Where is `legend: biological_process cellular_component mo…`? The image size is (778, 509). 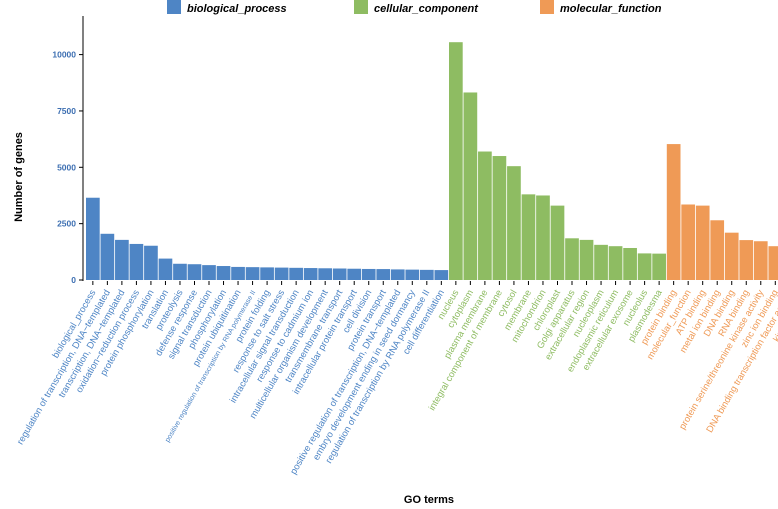 legend: biological_process cellular_component mo… is located at coordinates (414, 7).